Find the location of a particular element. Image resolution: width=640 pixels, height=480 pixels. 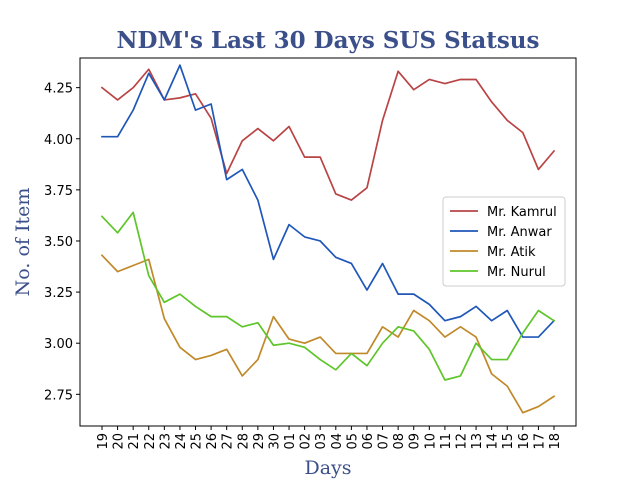

legend-label: Mr. Nurul is located at coordinates (516, 272).